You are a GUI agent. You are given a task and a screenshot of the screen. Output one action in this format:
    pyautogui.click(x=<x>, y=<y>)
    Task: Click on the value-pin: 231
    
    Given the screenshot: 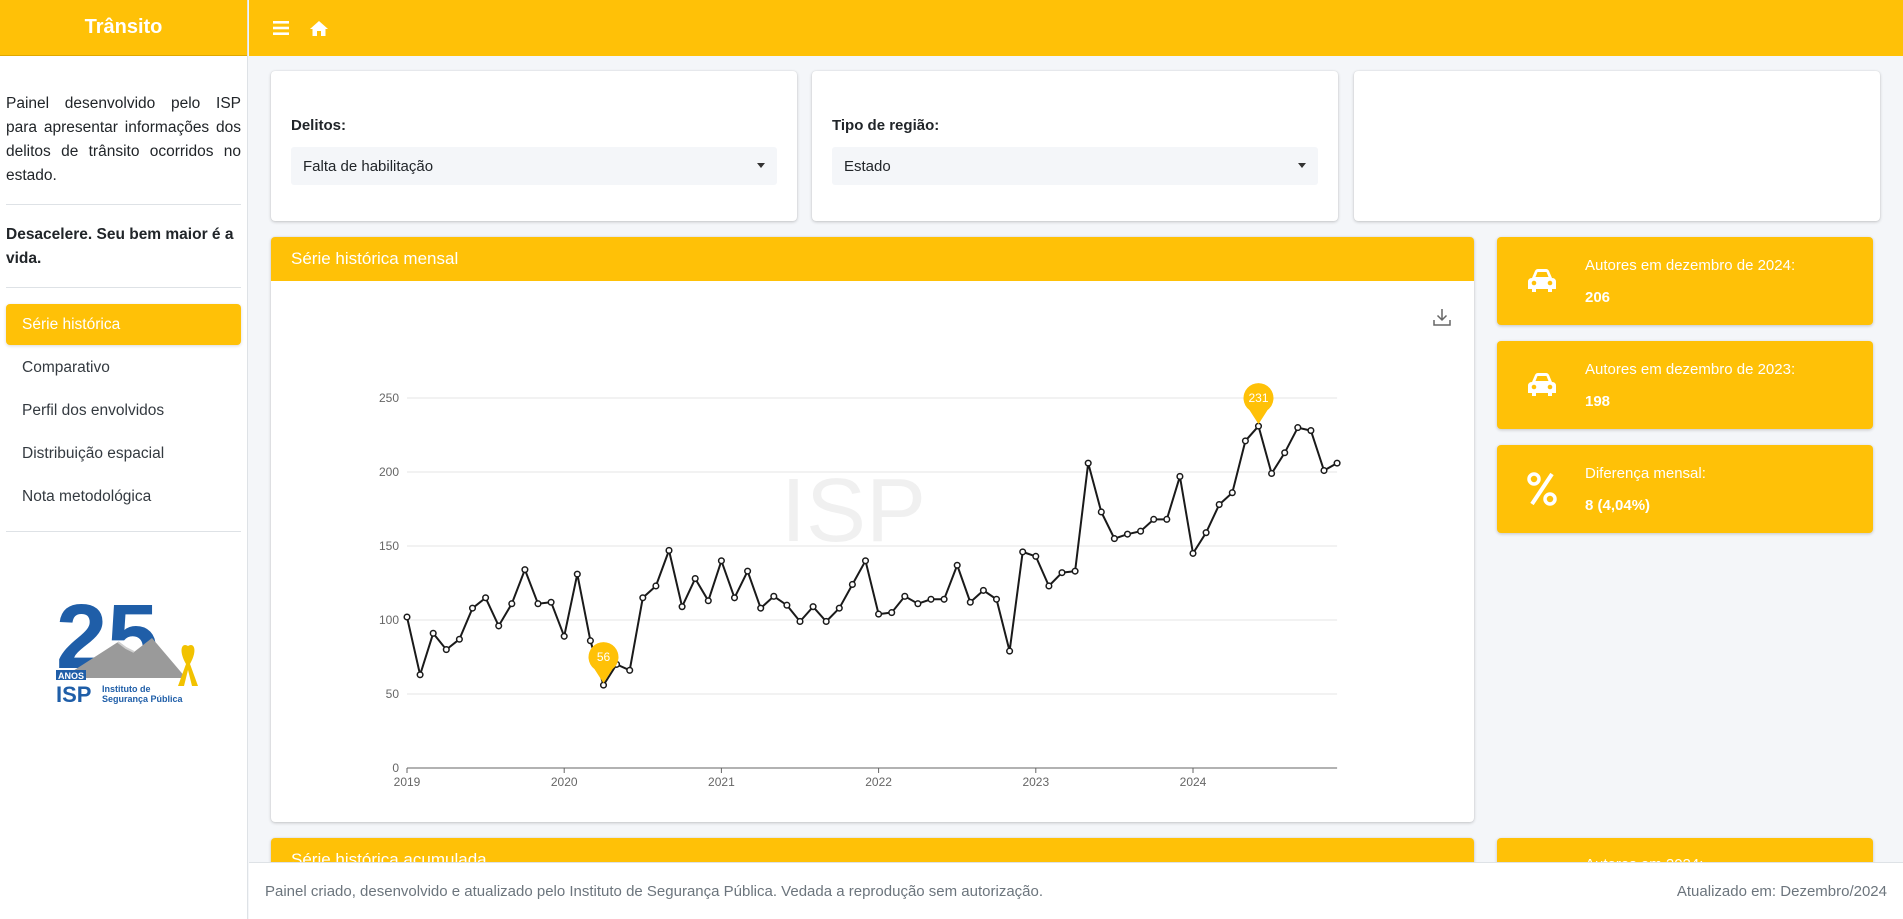 What is the action you would take?
    pyautogui.click(x=1258, y=404)
    